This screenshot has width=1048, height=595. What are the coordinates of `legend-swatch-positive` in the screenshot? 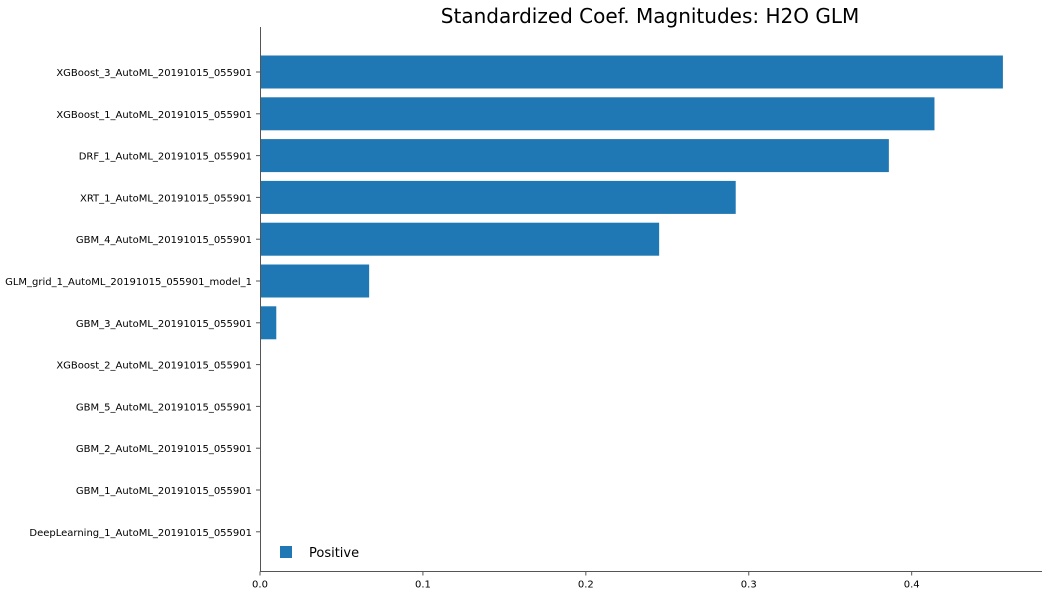 It's located at (286, 552).